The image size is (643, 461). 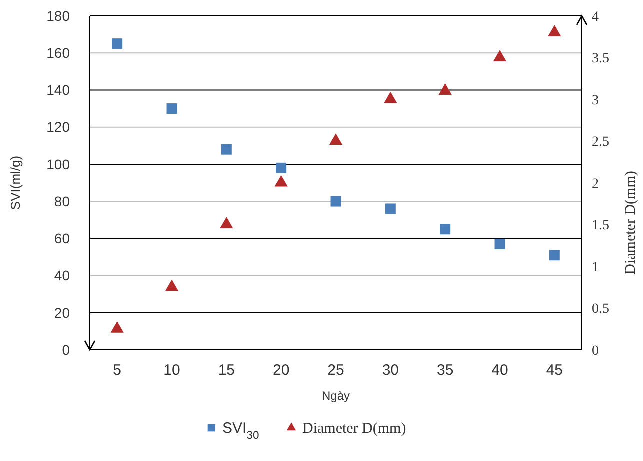 What do you see at coordinates (227, 370) in the screenshot?
I see `x-tick-label: 15` at bounding box center [227, 370].